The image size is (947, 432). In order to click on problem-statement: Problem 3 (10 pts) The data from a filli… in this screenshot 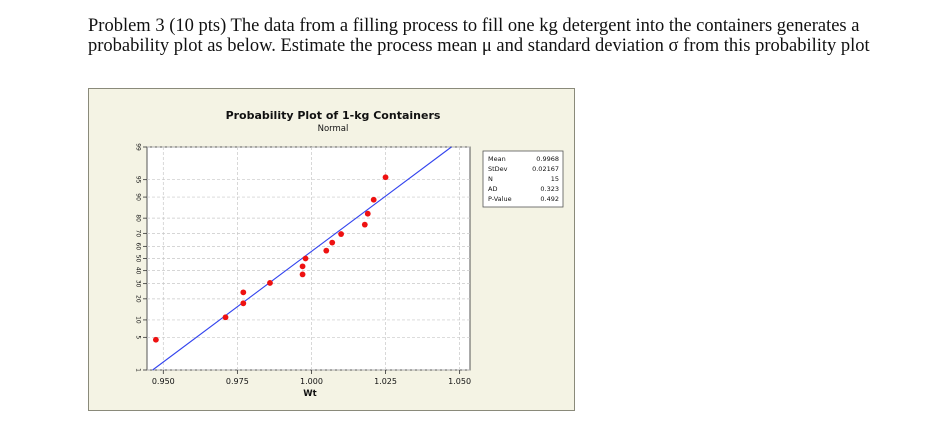, I will do `click(479, 36)`.